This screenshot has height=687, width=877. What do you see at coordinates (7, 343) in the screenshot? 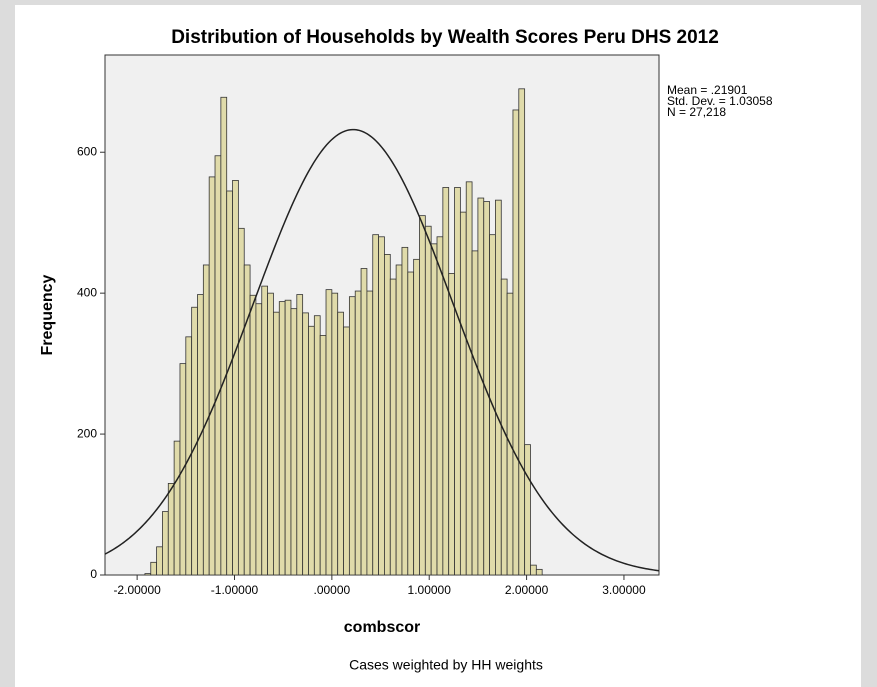
I see `window-border` at bounding box center [7, 343].